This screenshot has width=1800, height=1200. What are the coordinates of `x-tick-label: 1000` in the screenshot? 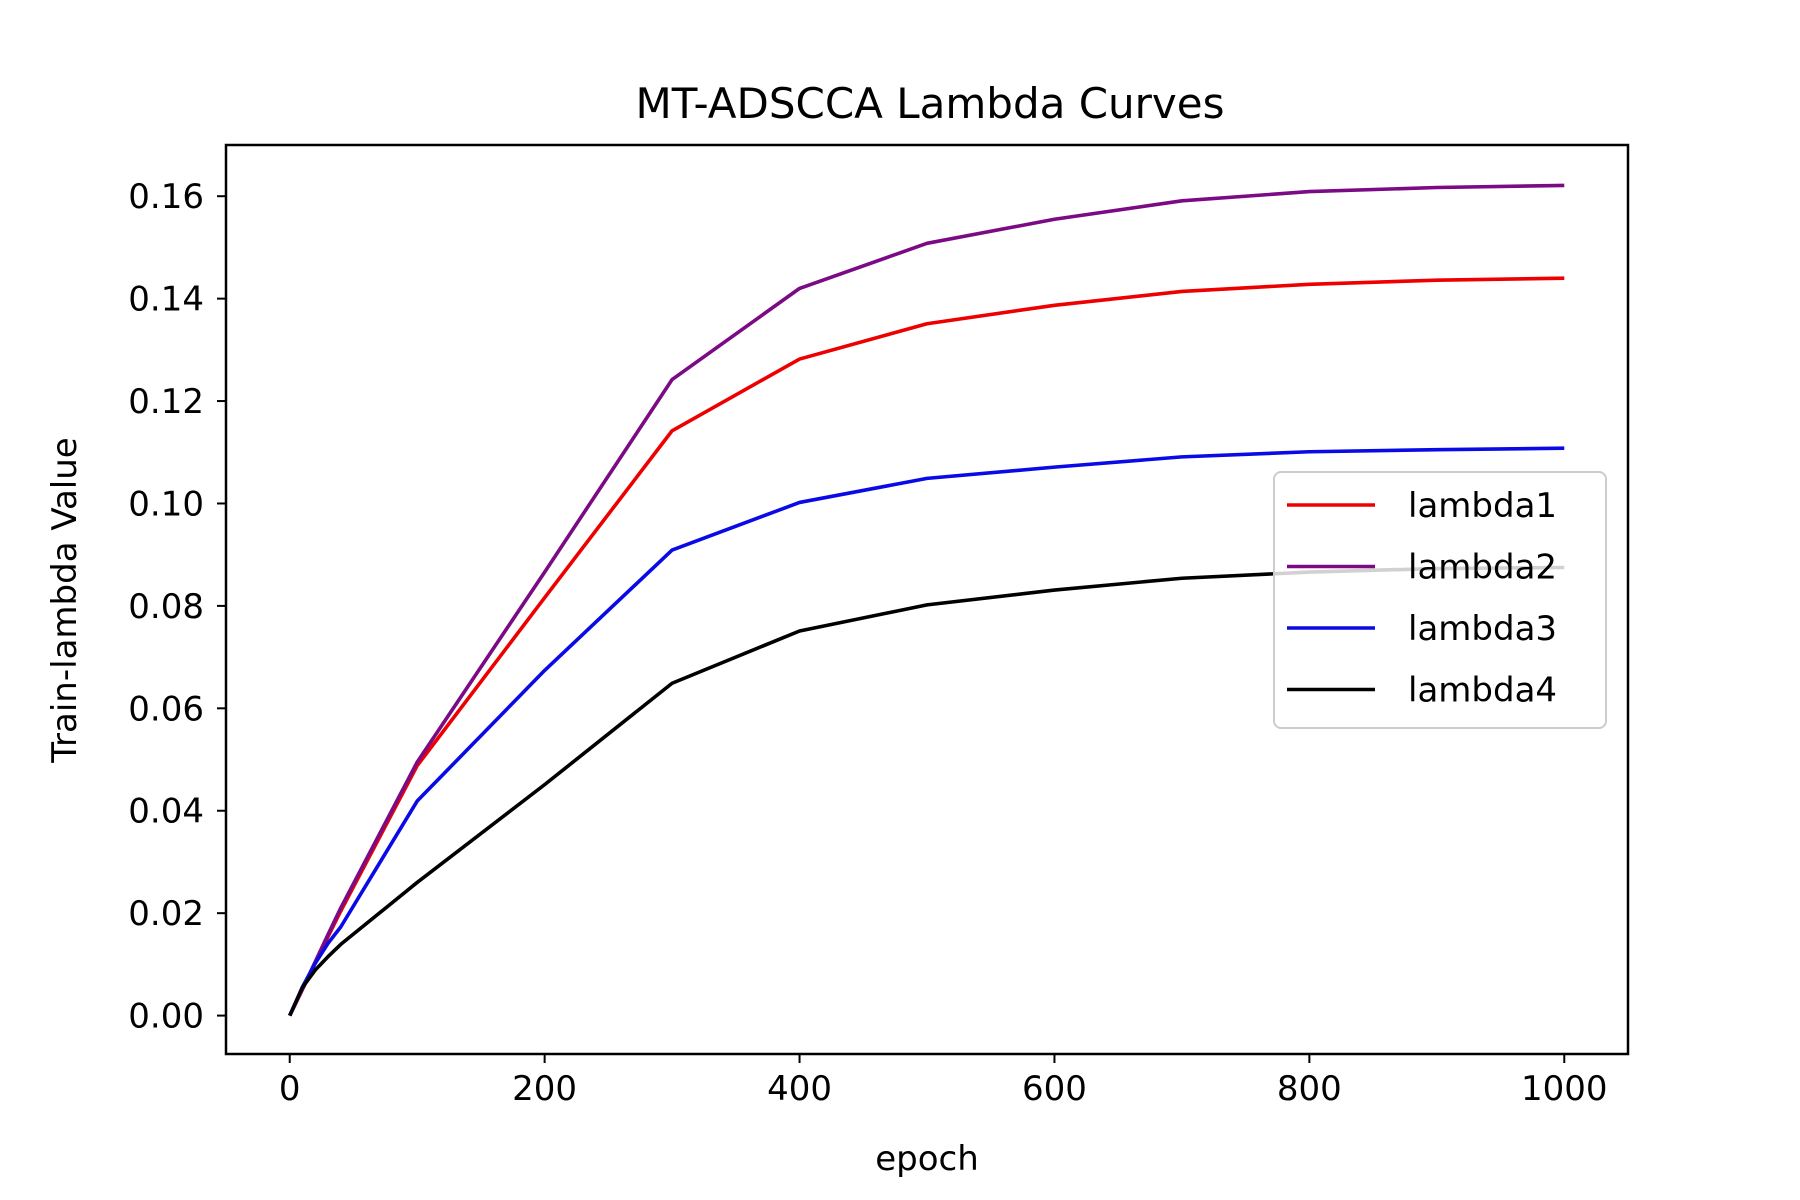 It's located at (1564, 1089).